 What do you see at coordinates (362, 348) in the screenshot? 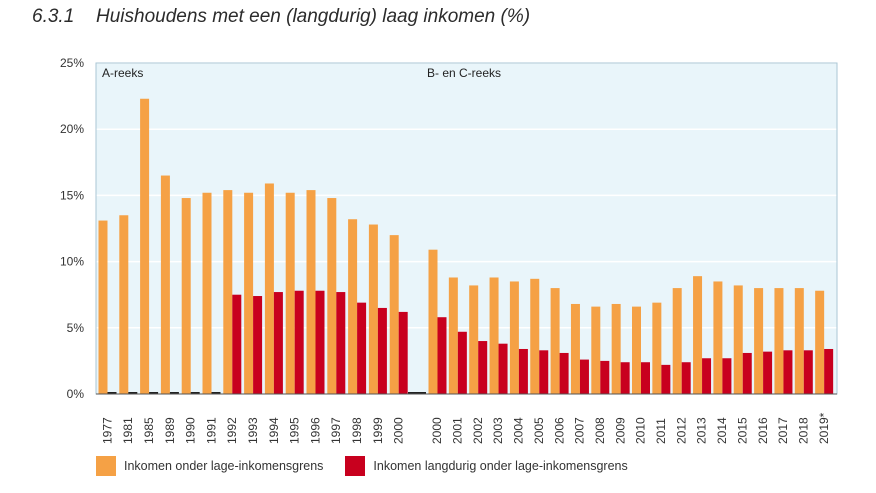
I see `bar-red-1998` at bounding box center [362, 348].